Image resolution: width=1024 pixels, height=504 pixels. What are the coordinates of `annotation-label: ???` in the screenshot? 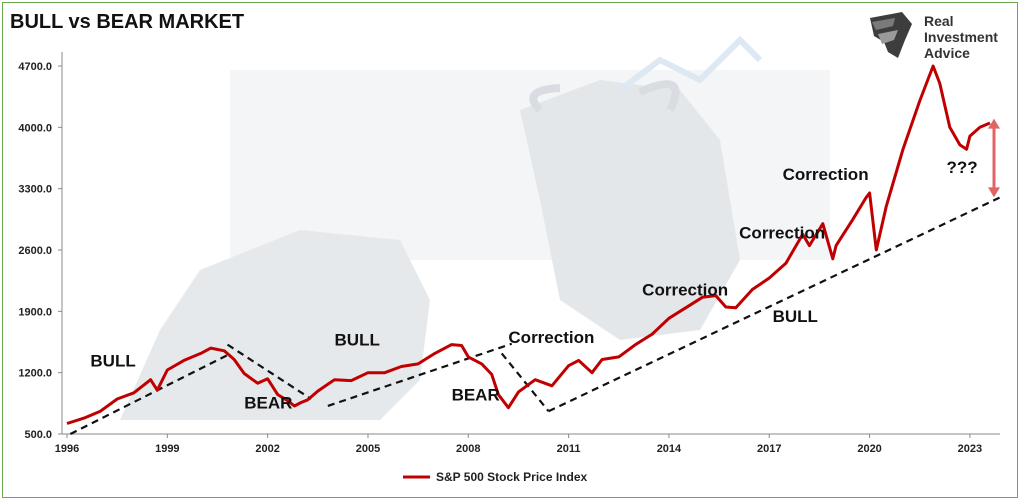 It's located at (961, 167).